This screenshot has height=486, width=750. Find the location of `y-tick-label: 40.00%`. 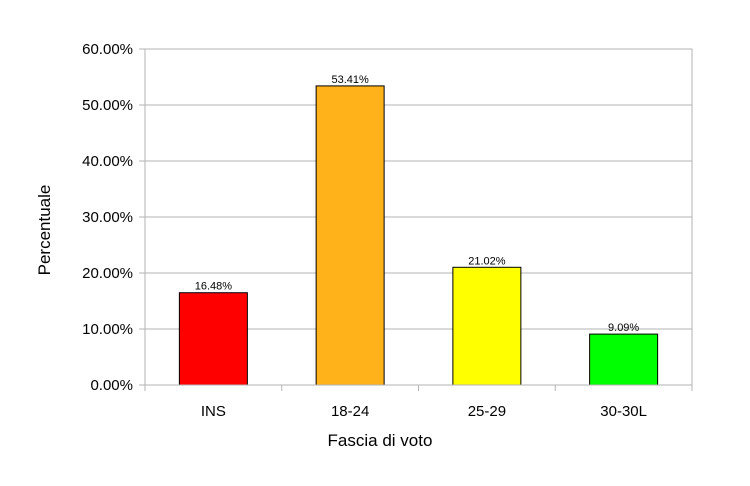

y-tick-label: 40.00% is located at coordinates (107, 161).